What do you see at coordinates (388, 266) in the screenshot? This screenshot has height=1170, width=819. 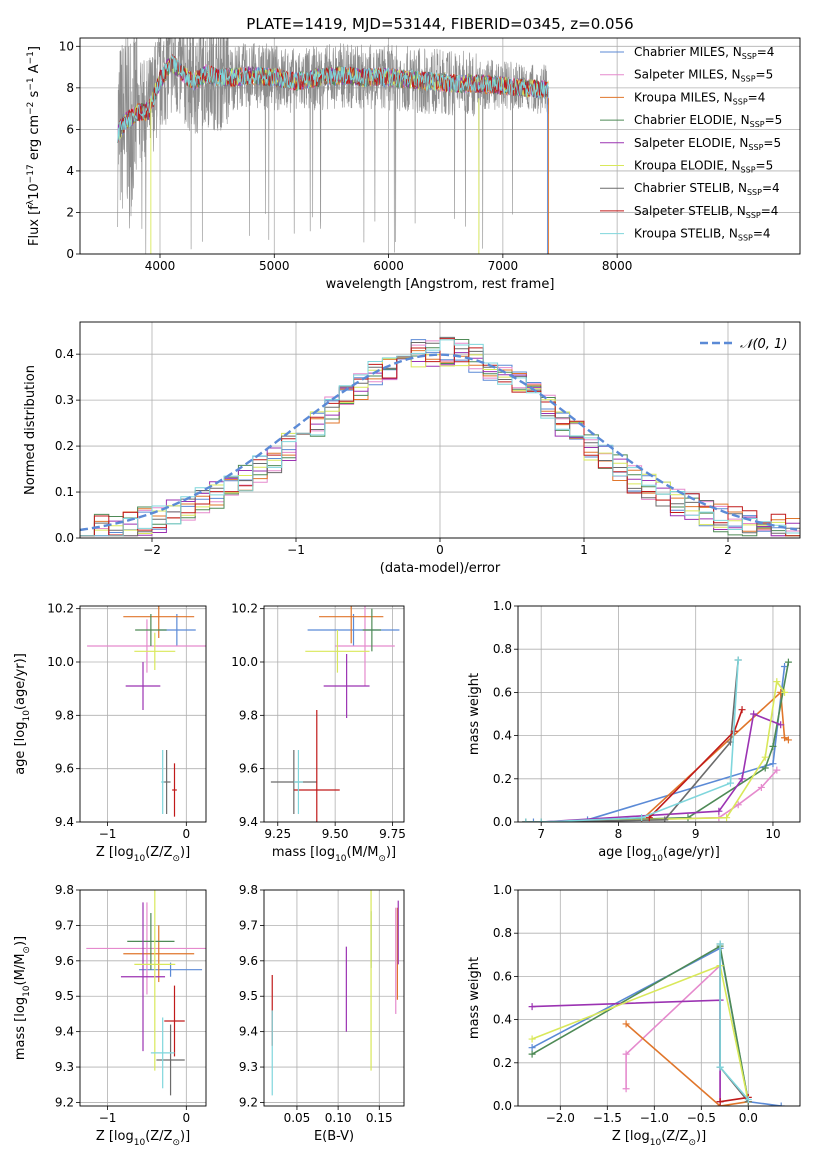 I see `spectrum-ticklabel-x: 6000` at bounding box center [388, 266].